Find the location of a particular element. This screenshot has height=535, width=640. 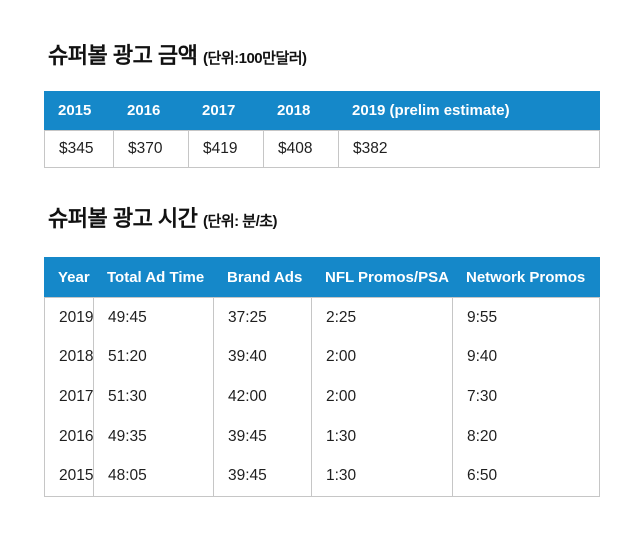

data-cell-year: 2018 is located at coordinates (69, 357).